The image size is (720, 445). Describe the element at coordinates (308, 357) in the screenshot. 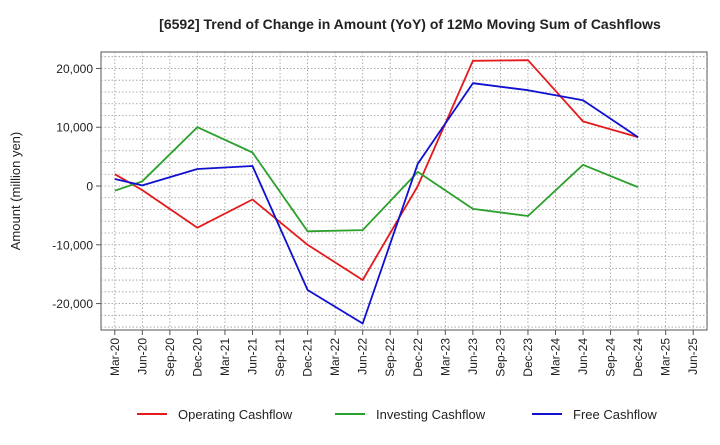

I see `x-tick-label: Dec-21` at that location.